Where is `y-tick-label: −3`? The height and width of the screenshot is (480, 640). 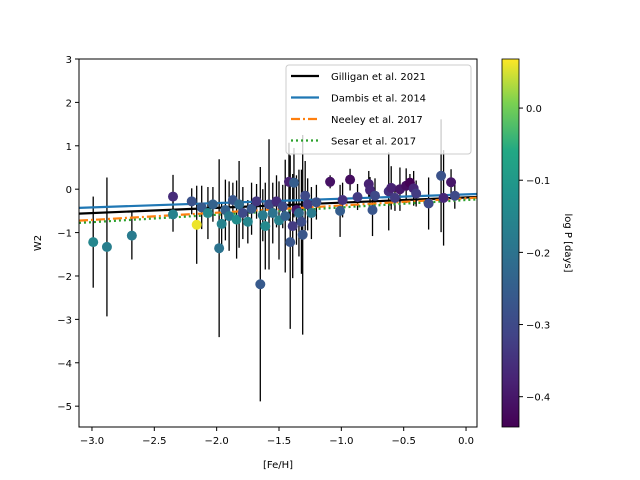 y-tick-label: −3 is located at coordinates (64, 320).